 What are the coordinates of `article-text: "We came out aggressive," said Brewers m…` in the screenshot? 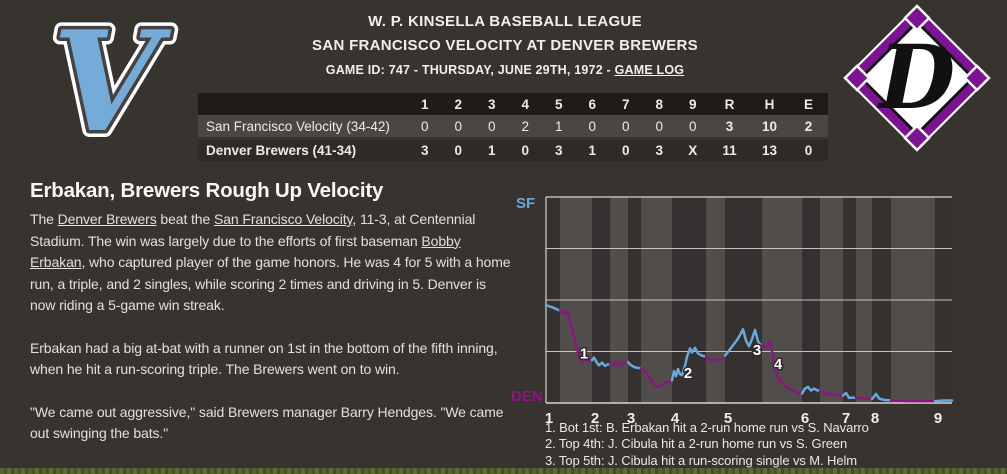 It's located at (267, 422).